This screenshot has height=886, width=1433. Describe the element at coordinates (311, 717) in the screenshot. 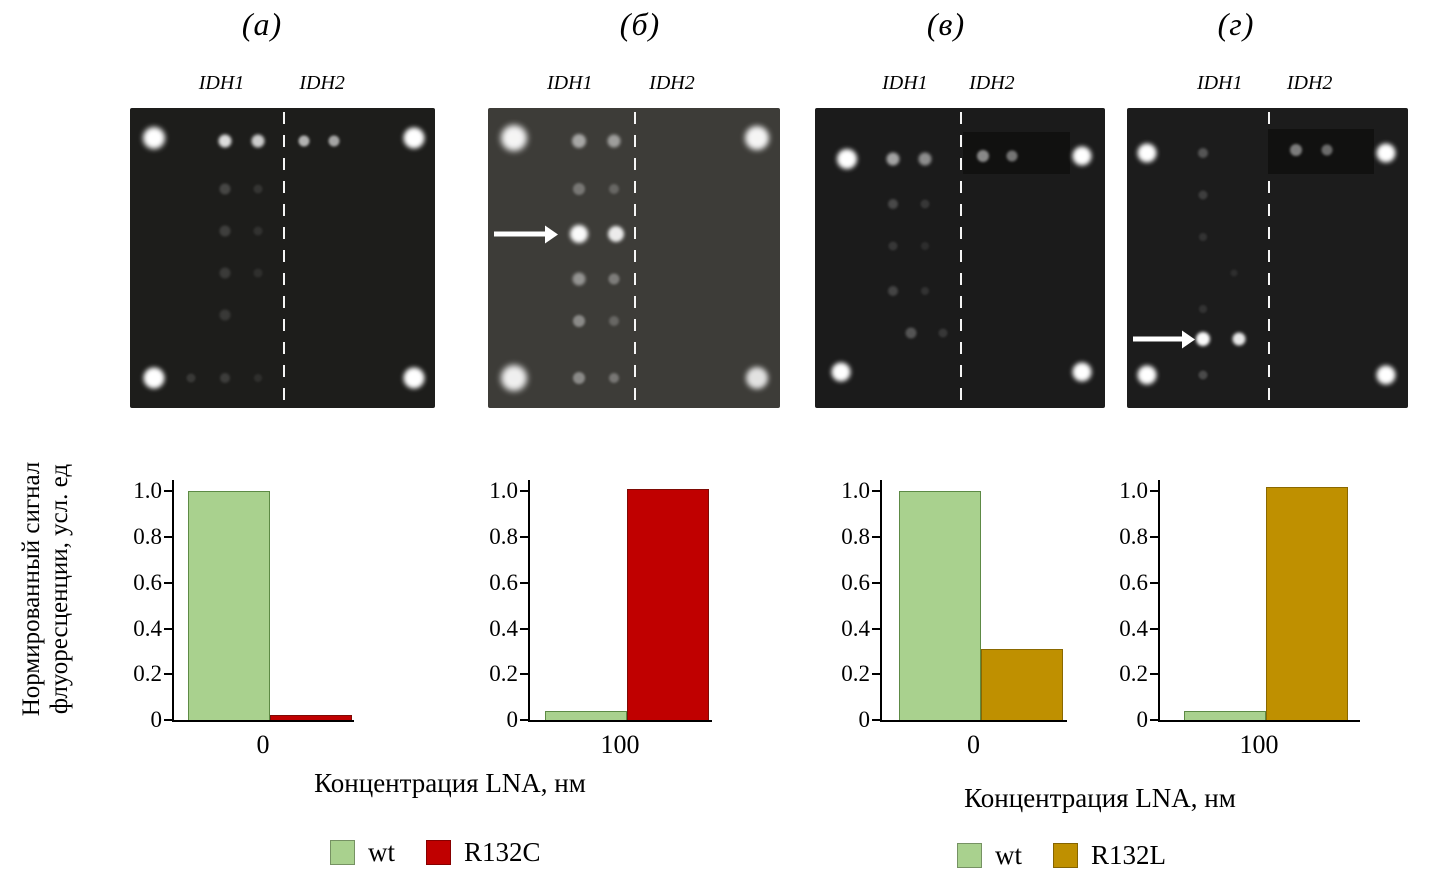

I see `bar-r132c` at that location.